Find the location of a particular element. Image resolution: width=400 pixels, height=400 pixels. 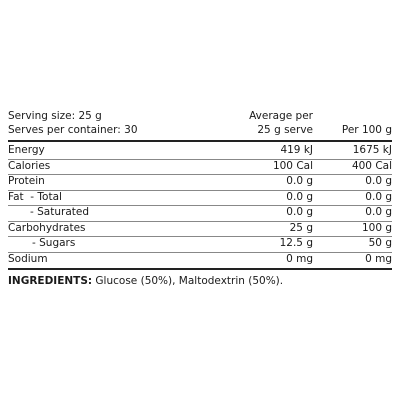

row-label: Protein is located at coordinates (26, 181).